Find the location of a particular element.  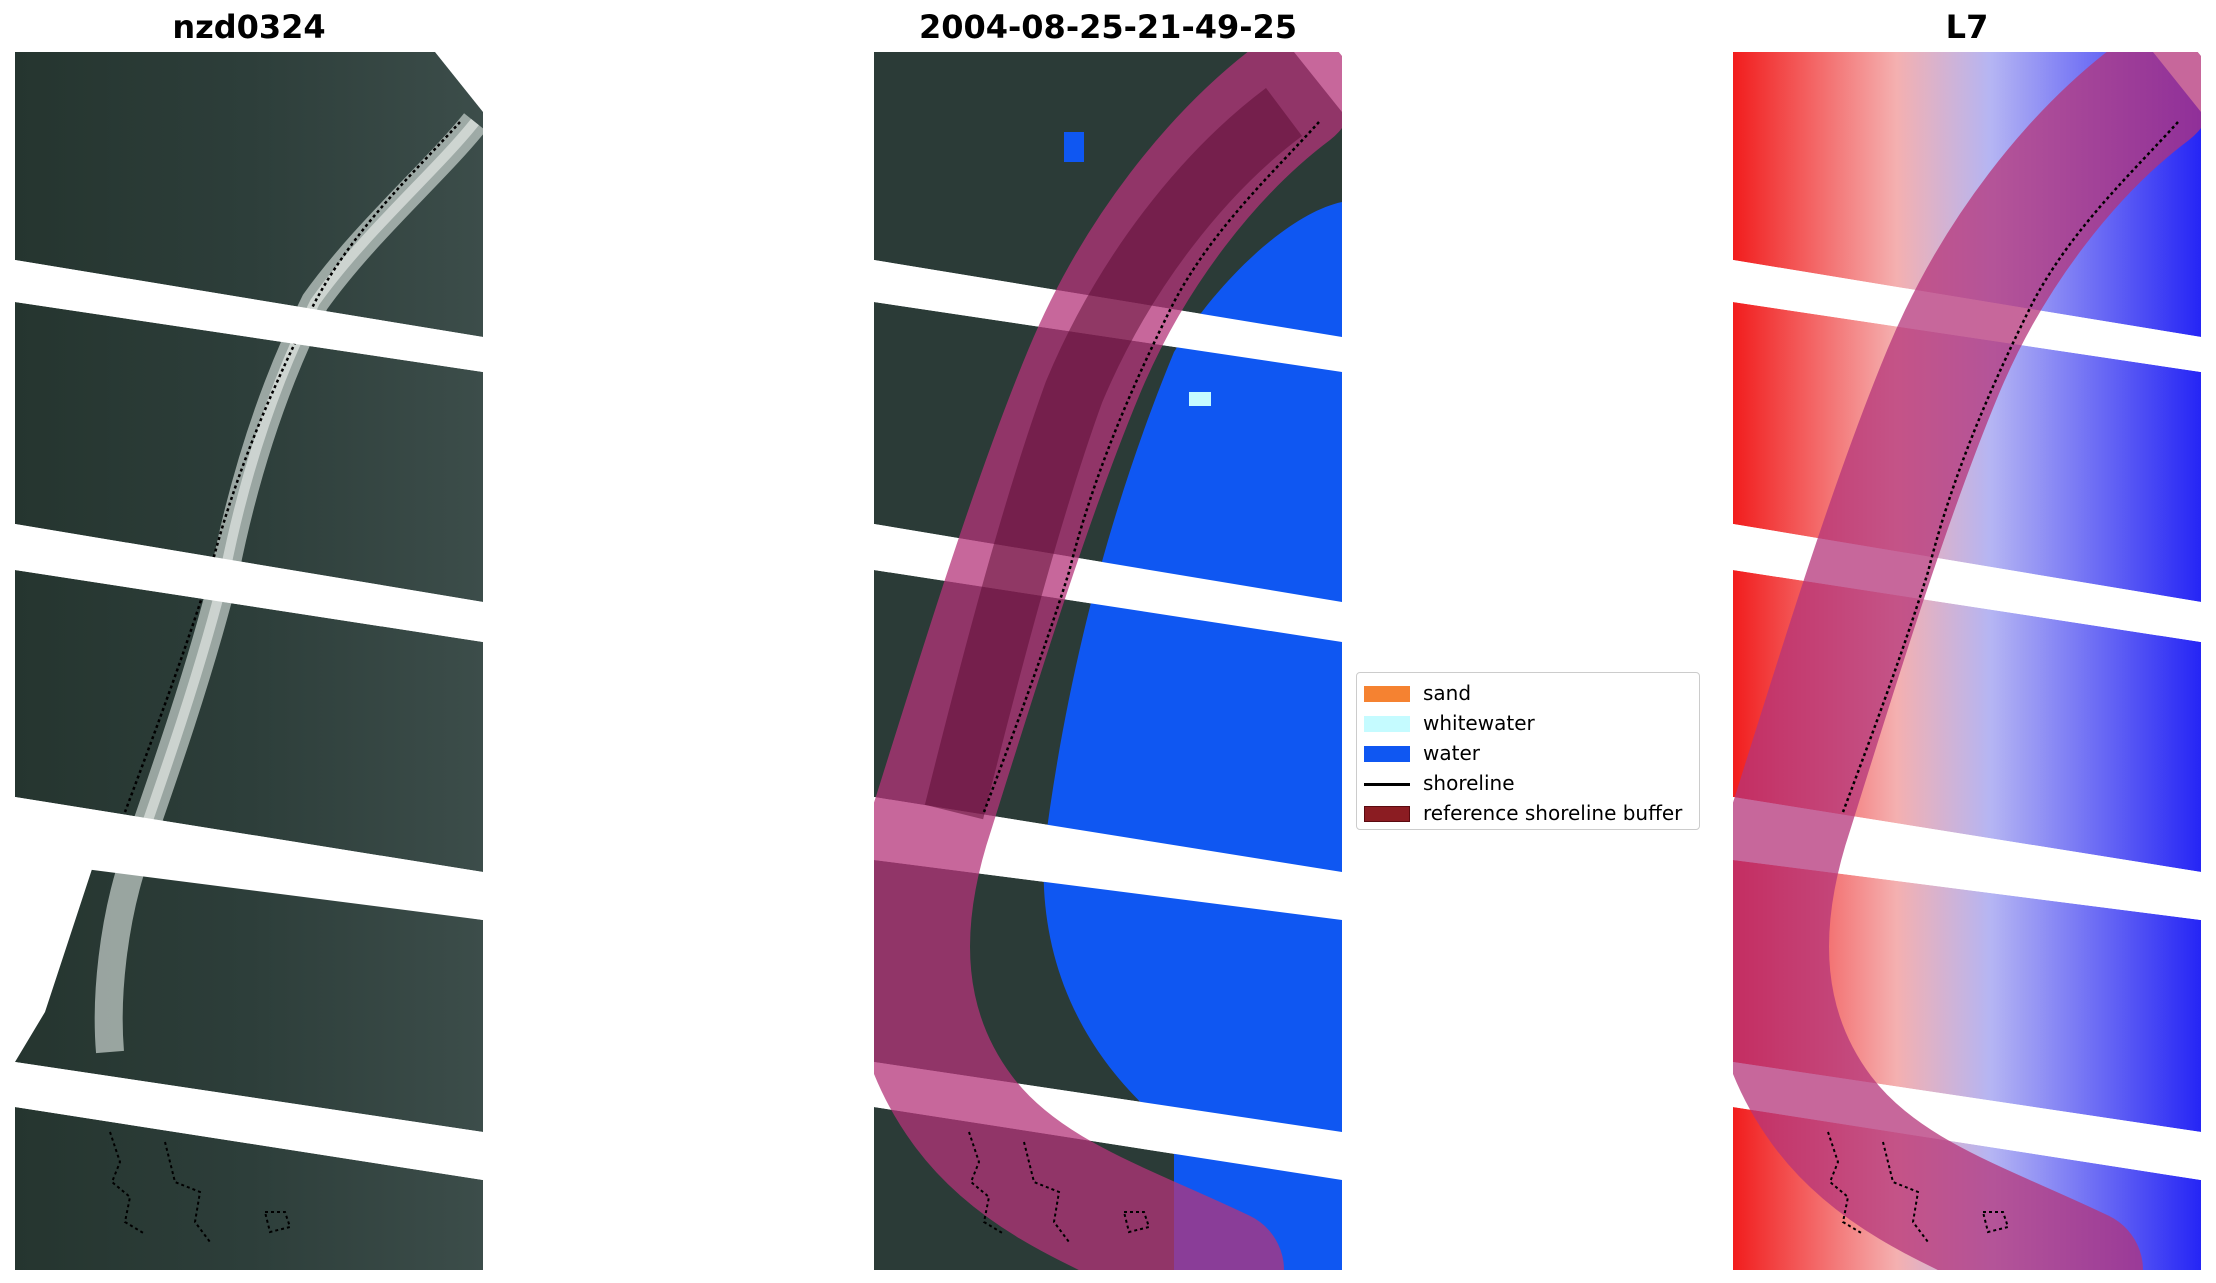

sand-swatch is located at coordinates (1387, 694).